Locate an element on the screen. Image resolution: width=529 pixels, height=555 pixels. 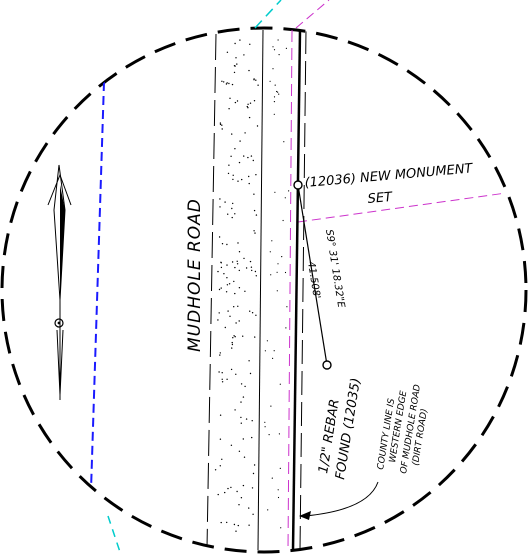
distance-label: 41.508' is located at coordinates (313, 280).